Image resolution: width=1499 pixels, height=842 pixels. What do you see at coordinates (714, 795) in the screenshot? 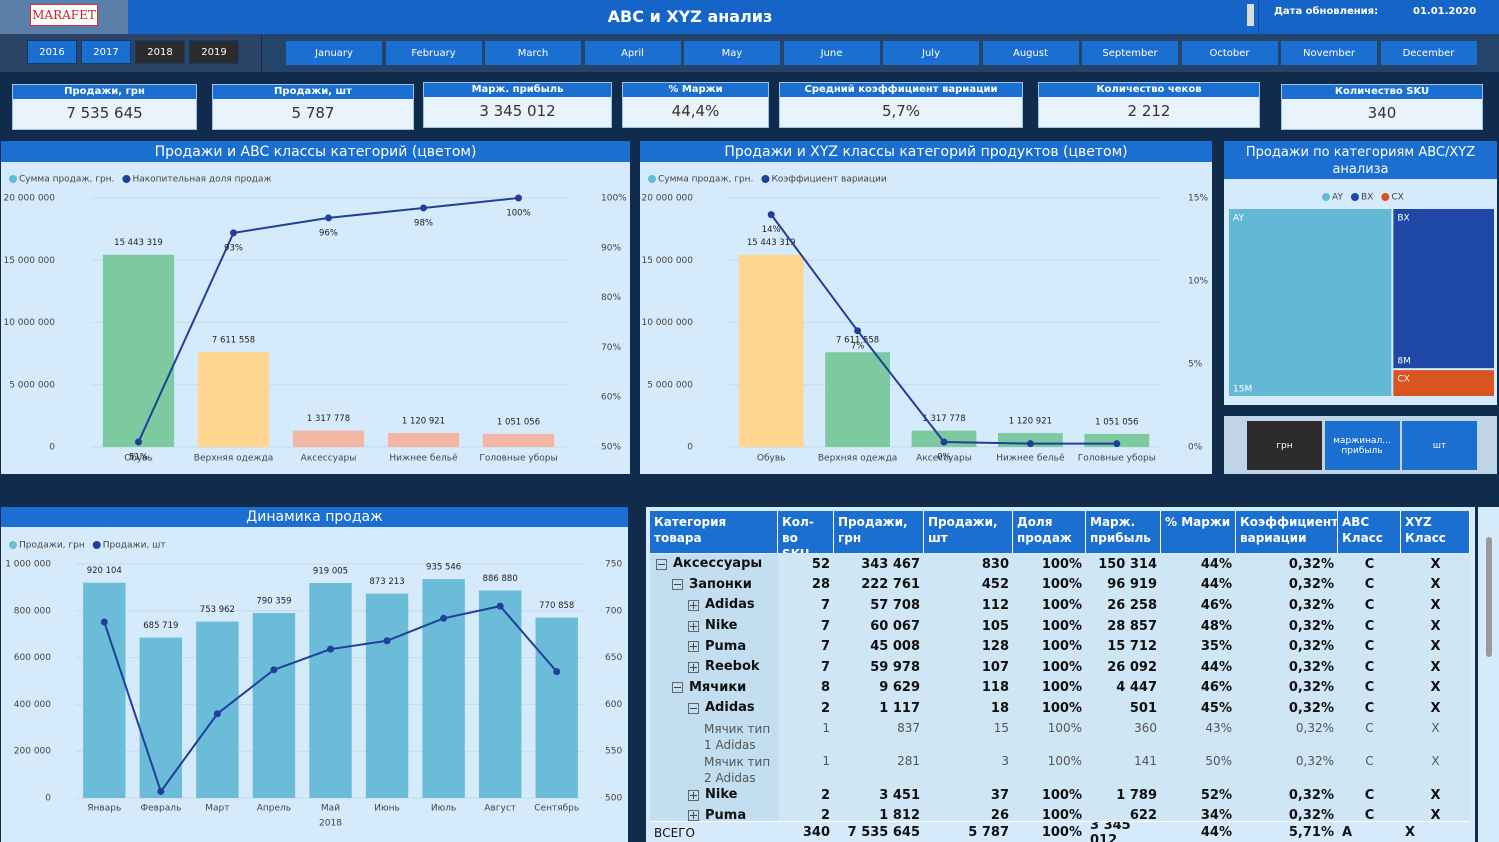
I see `table-cell: Nike` at bounding box center [714, 795].